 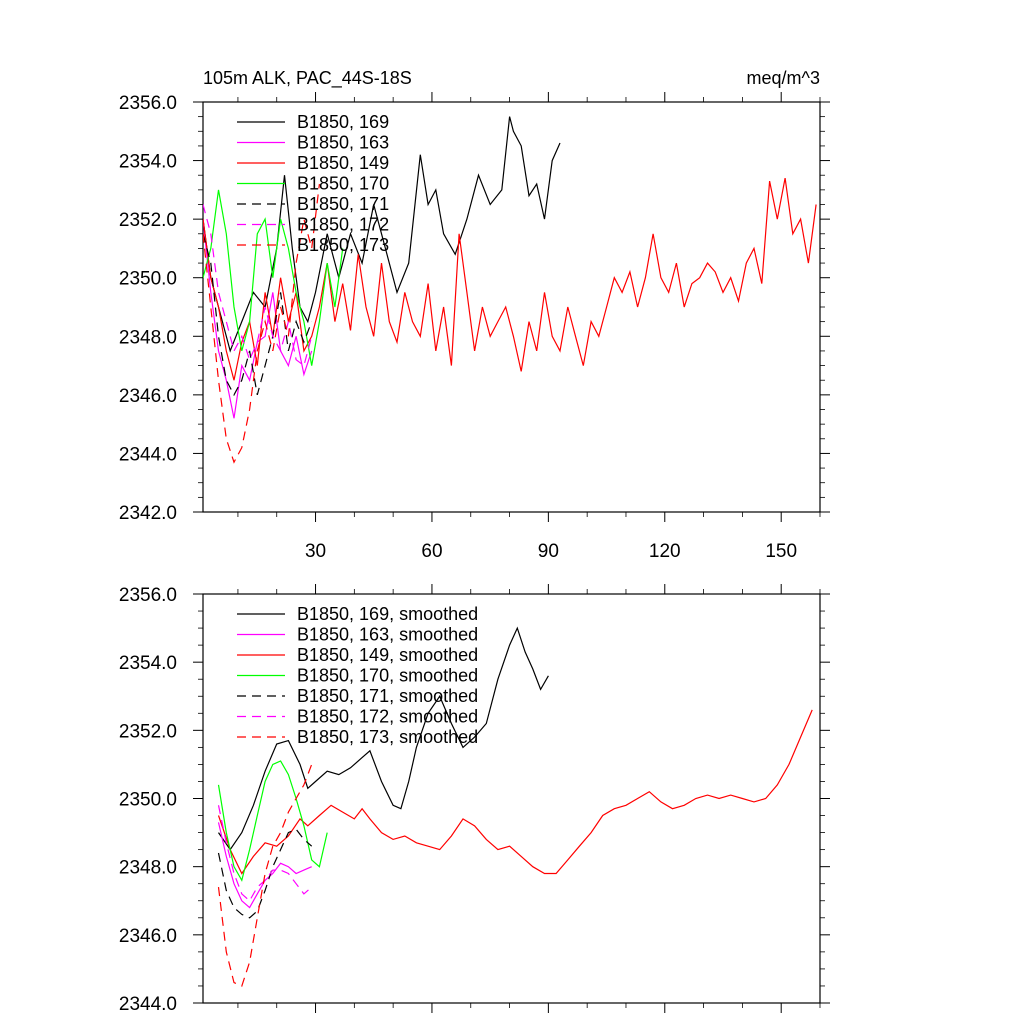 What do you see at coordinates (343, 143) in the screenshot?
I see `legend-label: B1850, 163` at bounding box center [343, 143].